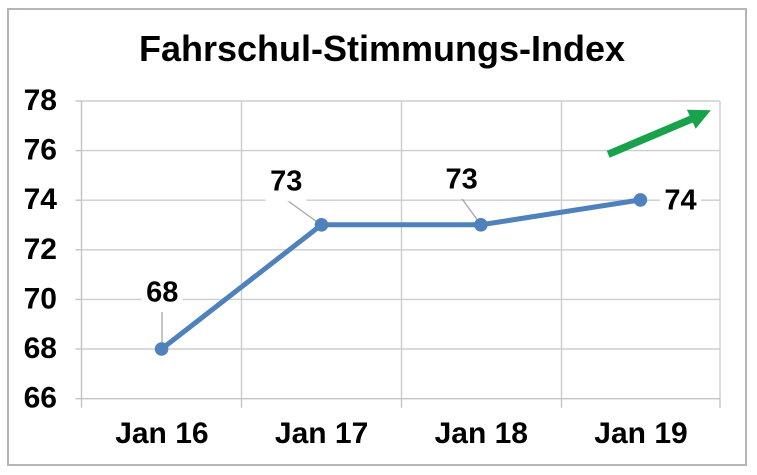 Image resolution: width=757 pixels, height=475 pixels. I want to click on svg-text: Jan 19, so click(640, 433).